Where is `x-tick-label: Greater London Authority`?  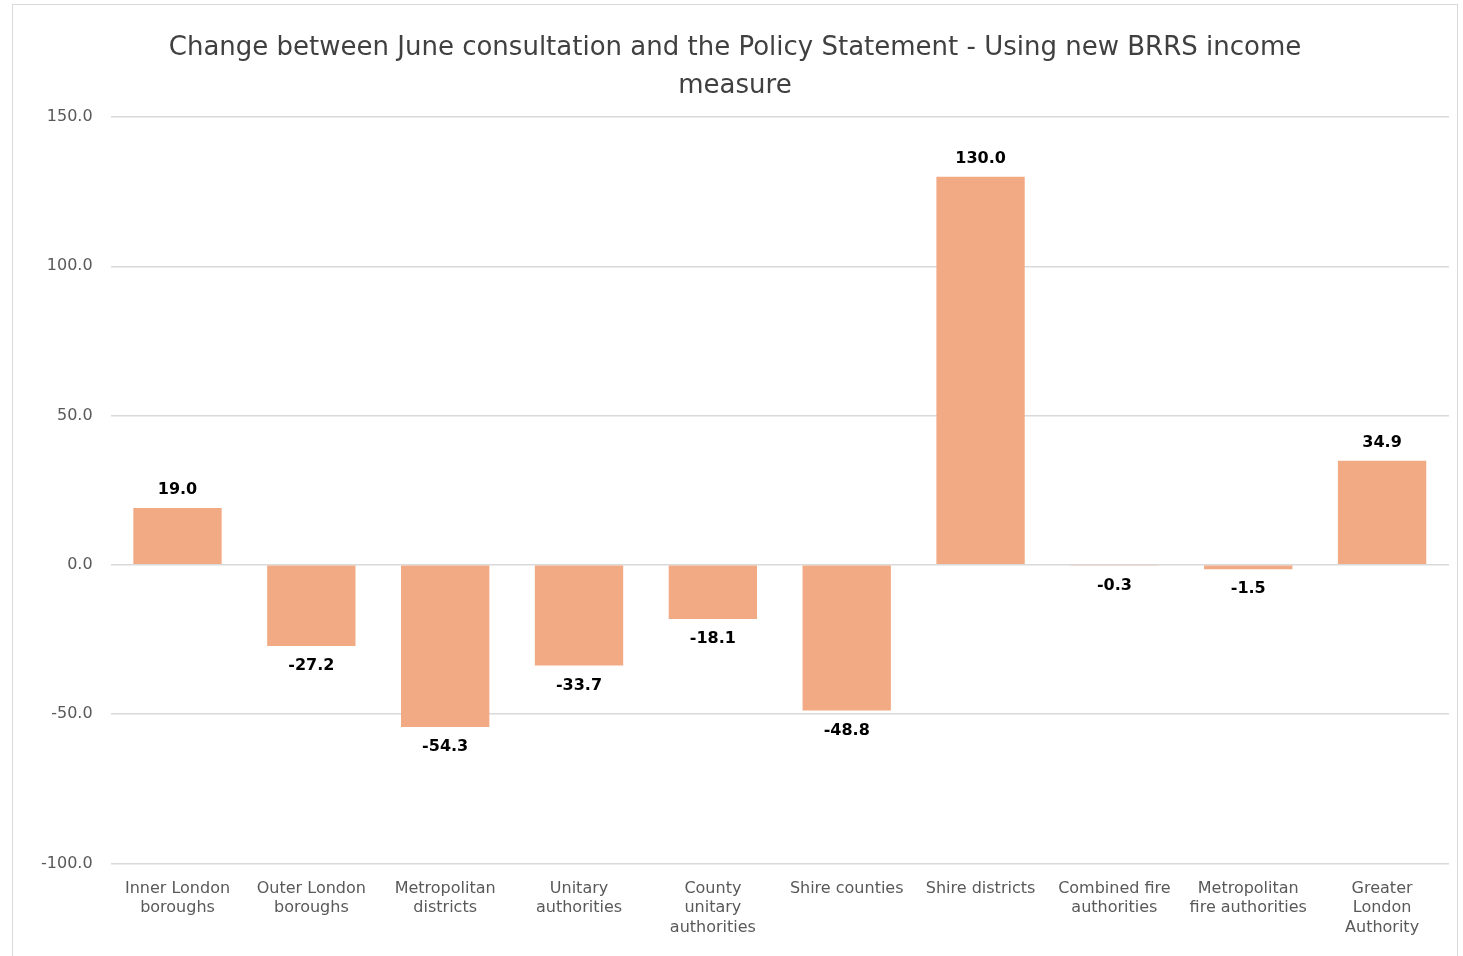 x-tick-label: Greater London Authority is located at coordinates (1382, 907).